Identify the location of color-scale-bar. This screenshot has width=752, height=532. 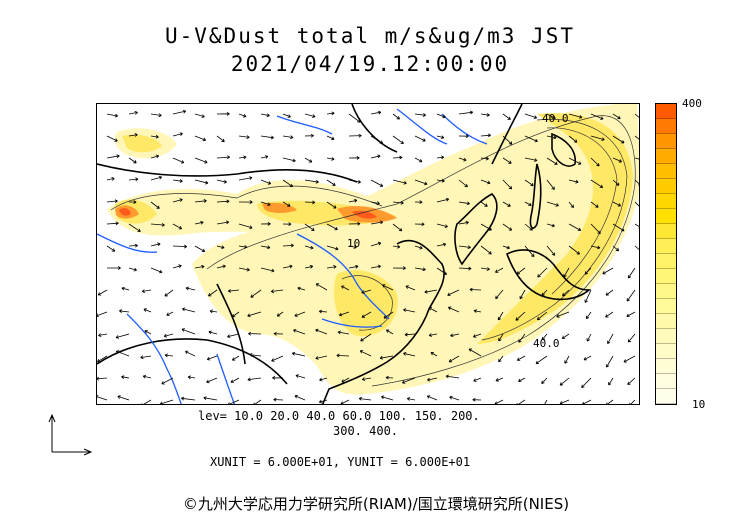
(666, 254).